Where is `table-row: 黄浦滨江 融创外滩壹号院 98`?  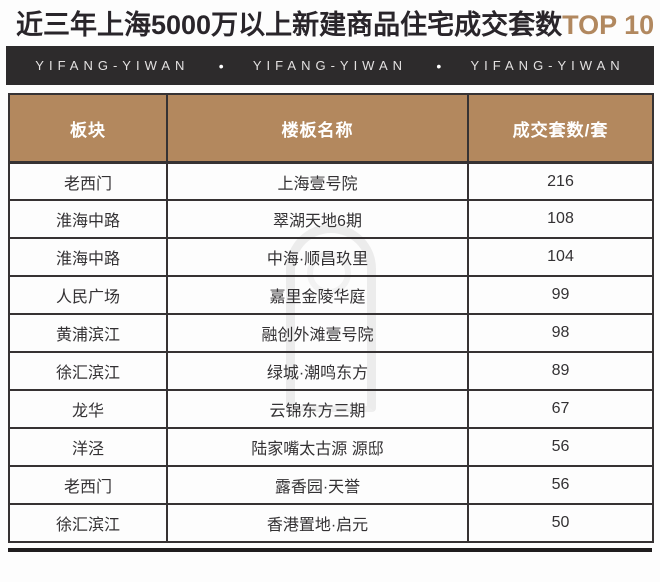 table-row: 黄浦滨江 融创外滩壹号院 98 is located at coordinates (331, 333).